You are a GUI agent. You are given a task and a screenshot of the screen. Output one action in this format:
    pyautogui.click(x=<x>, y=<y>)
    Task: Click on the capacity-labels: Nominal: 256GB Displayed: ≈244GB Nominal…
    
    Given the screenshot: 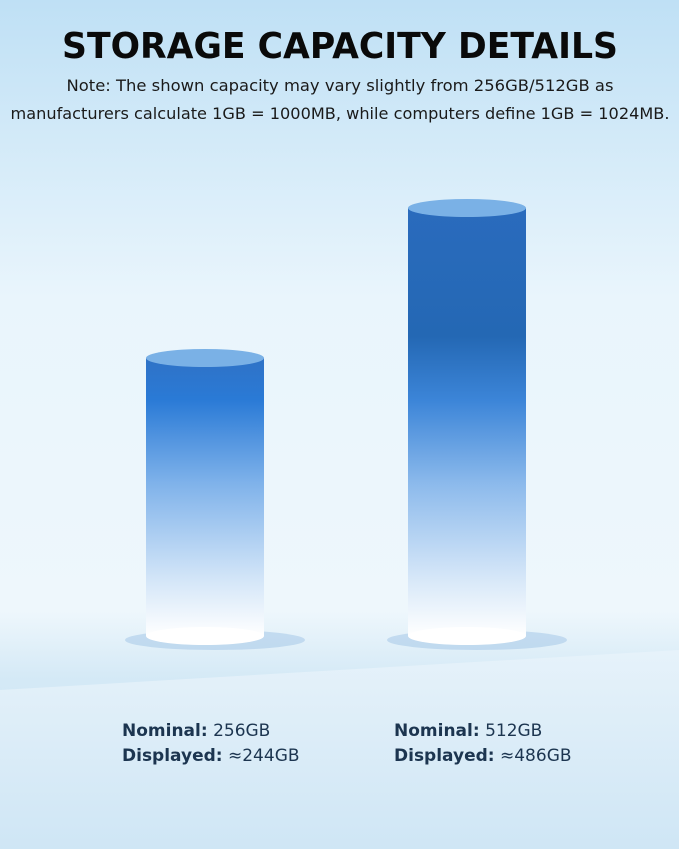 What is the action you would take?
    pyautogui.click(x=347, y=743)
    